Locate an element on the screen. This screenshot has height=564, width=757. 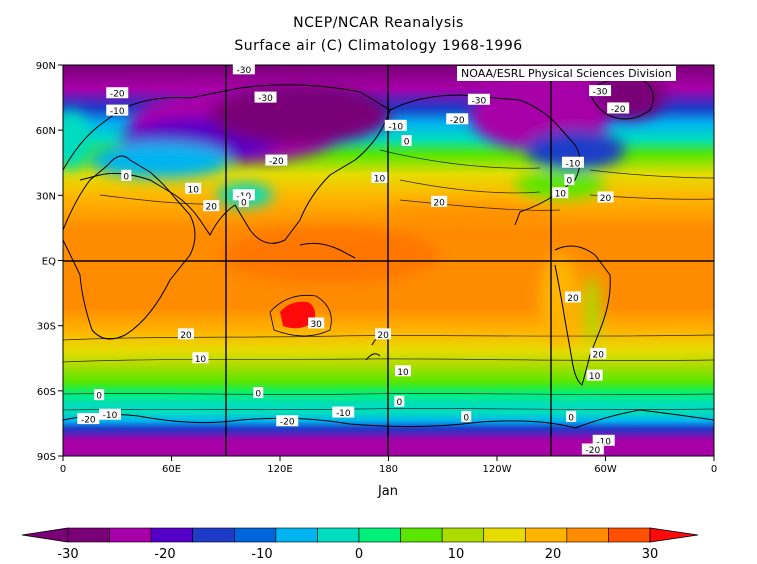
x-tick-label: 180 is located at coordinates (388, 469).